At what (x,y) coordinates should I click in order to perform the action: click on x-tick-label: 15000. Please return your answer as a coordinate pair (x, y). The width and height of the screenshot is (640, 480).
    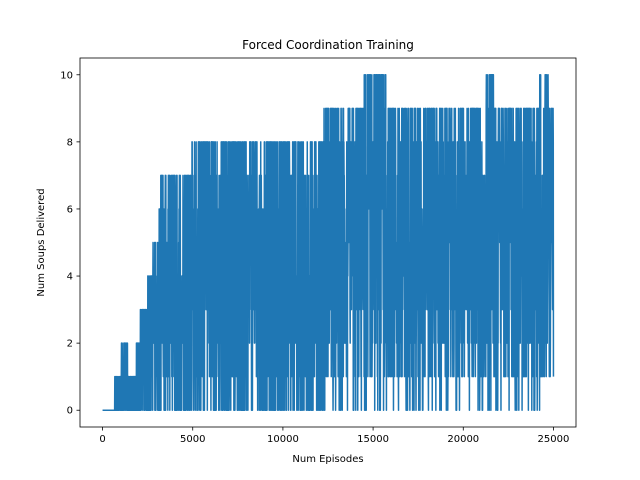
    Looking at the image, I should click on (373, 439).